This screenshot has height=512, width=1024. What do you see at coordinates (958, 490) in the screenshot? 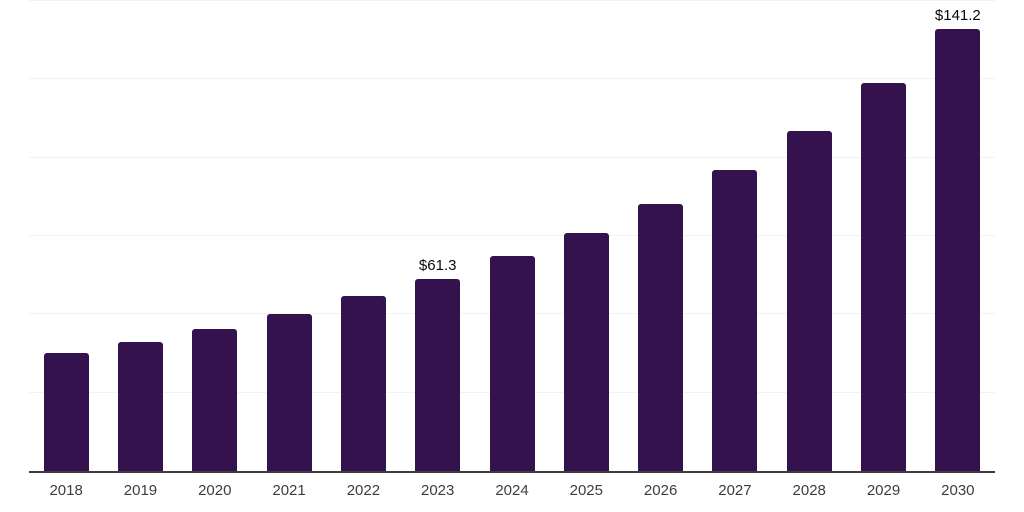
I see `x-tick-label-2030: 2030` at bounding box center [958, 490].